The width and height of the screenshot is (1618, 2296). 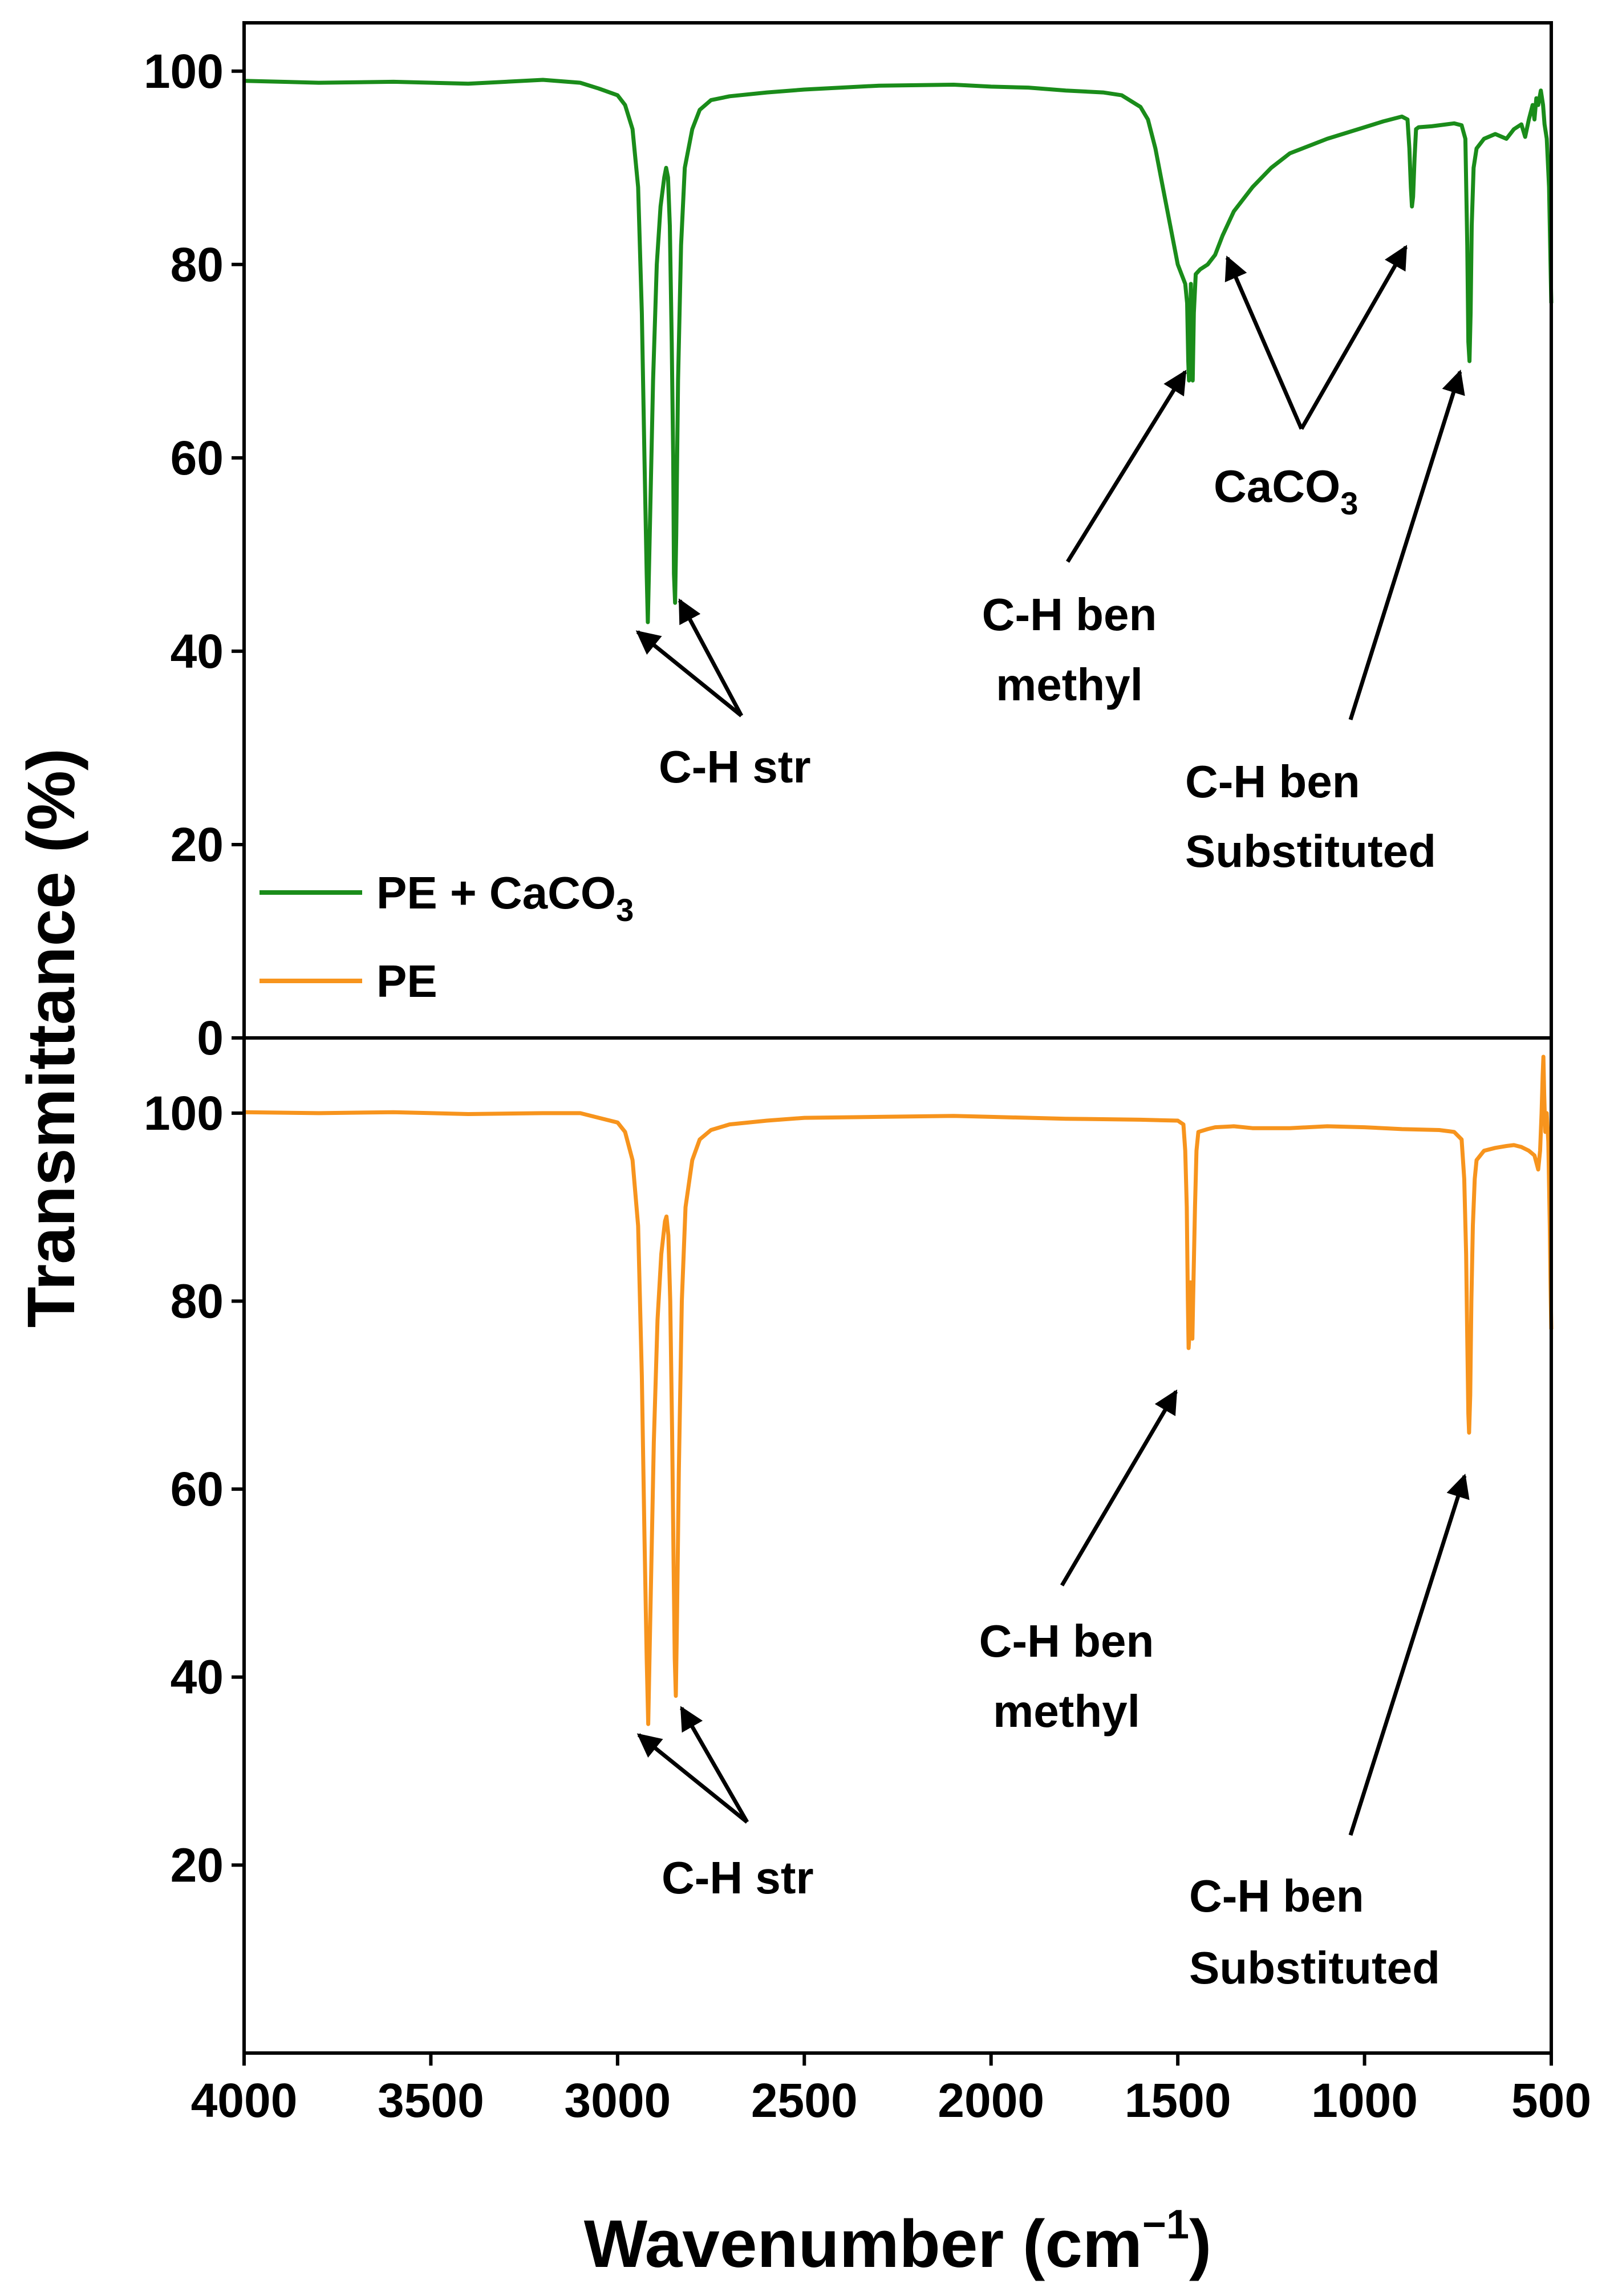 What do you see at coordinates (1069, 614) in the screenshot?
I see `label-ch-ben-methyl-top-1: C-H ben` at bounding box center [1069, 614].